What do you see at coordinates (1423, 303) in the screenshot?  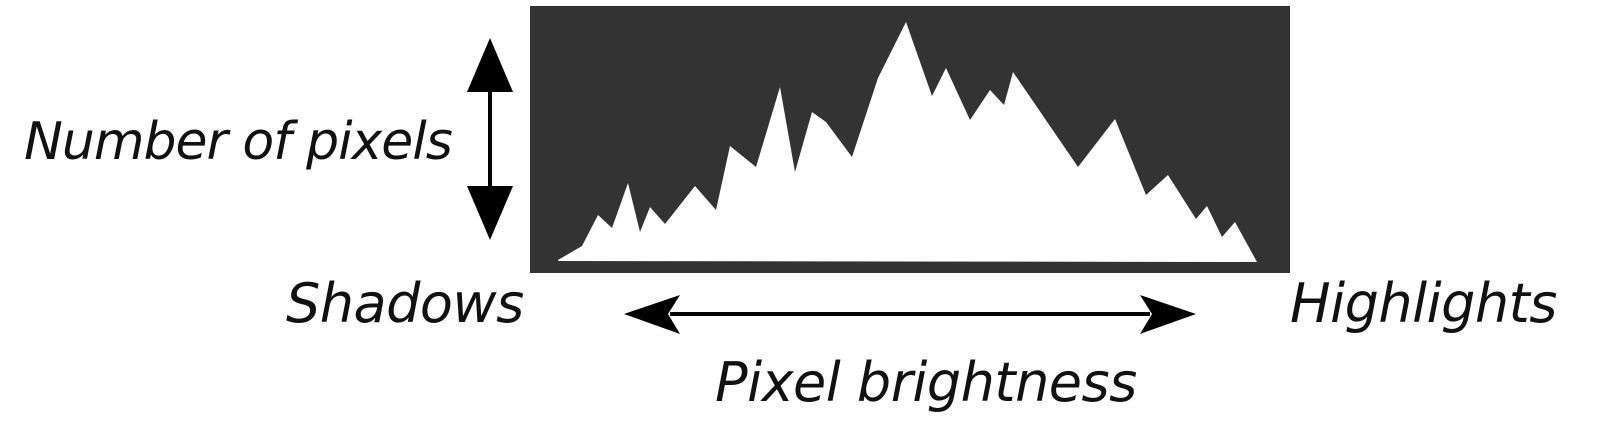 I see `highlights-label: Highlights` at bounding box center [1423, 303].